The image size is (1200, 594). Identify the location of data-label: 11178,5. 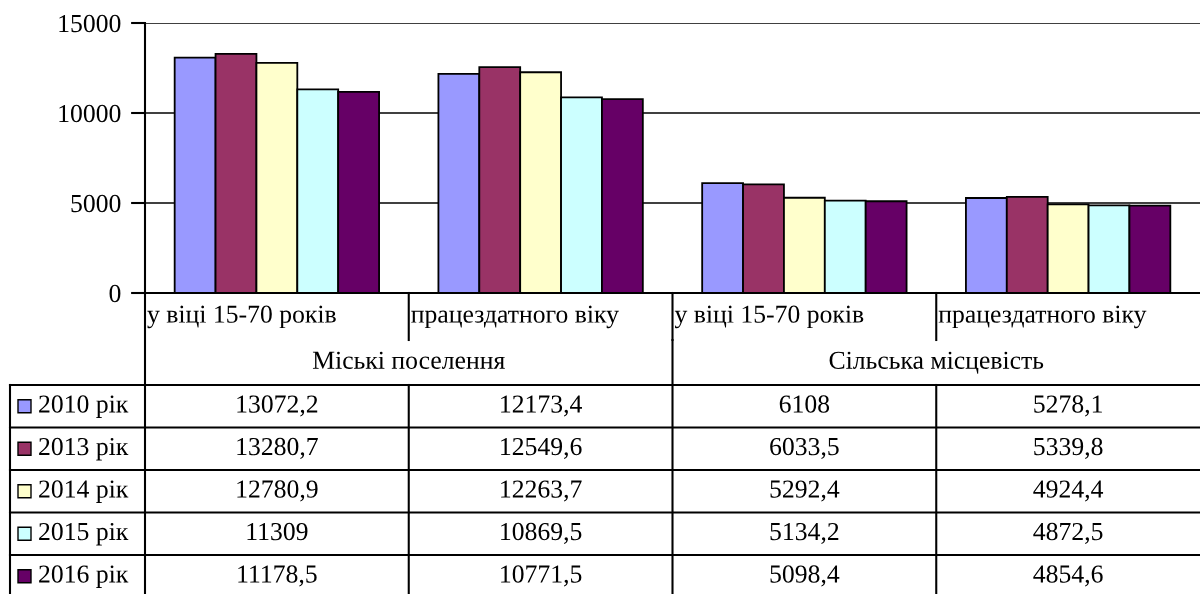
(277, 576).